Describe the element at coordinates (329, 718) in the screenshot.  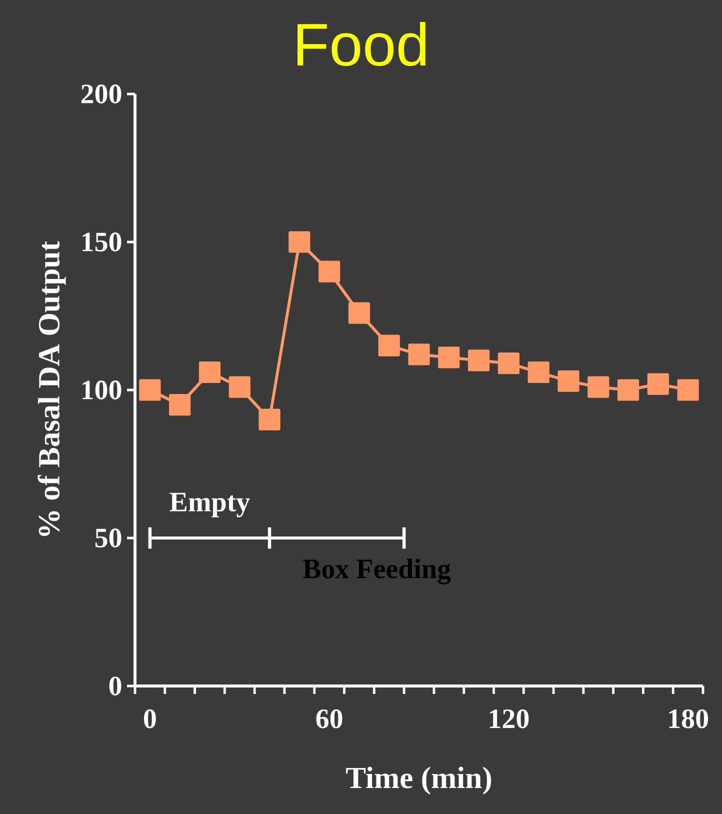
I see `x-tick-label: 60` at that location.